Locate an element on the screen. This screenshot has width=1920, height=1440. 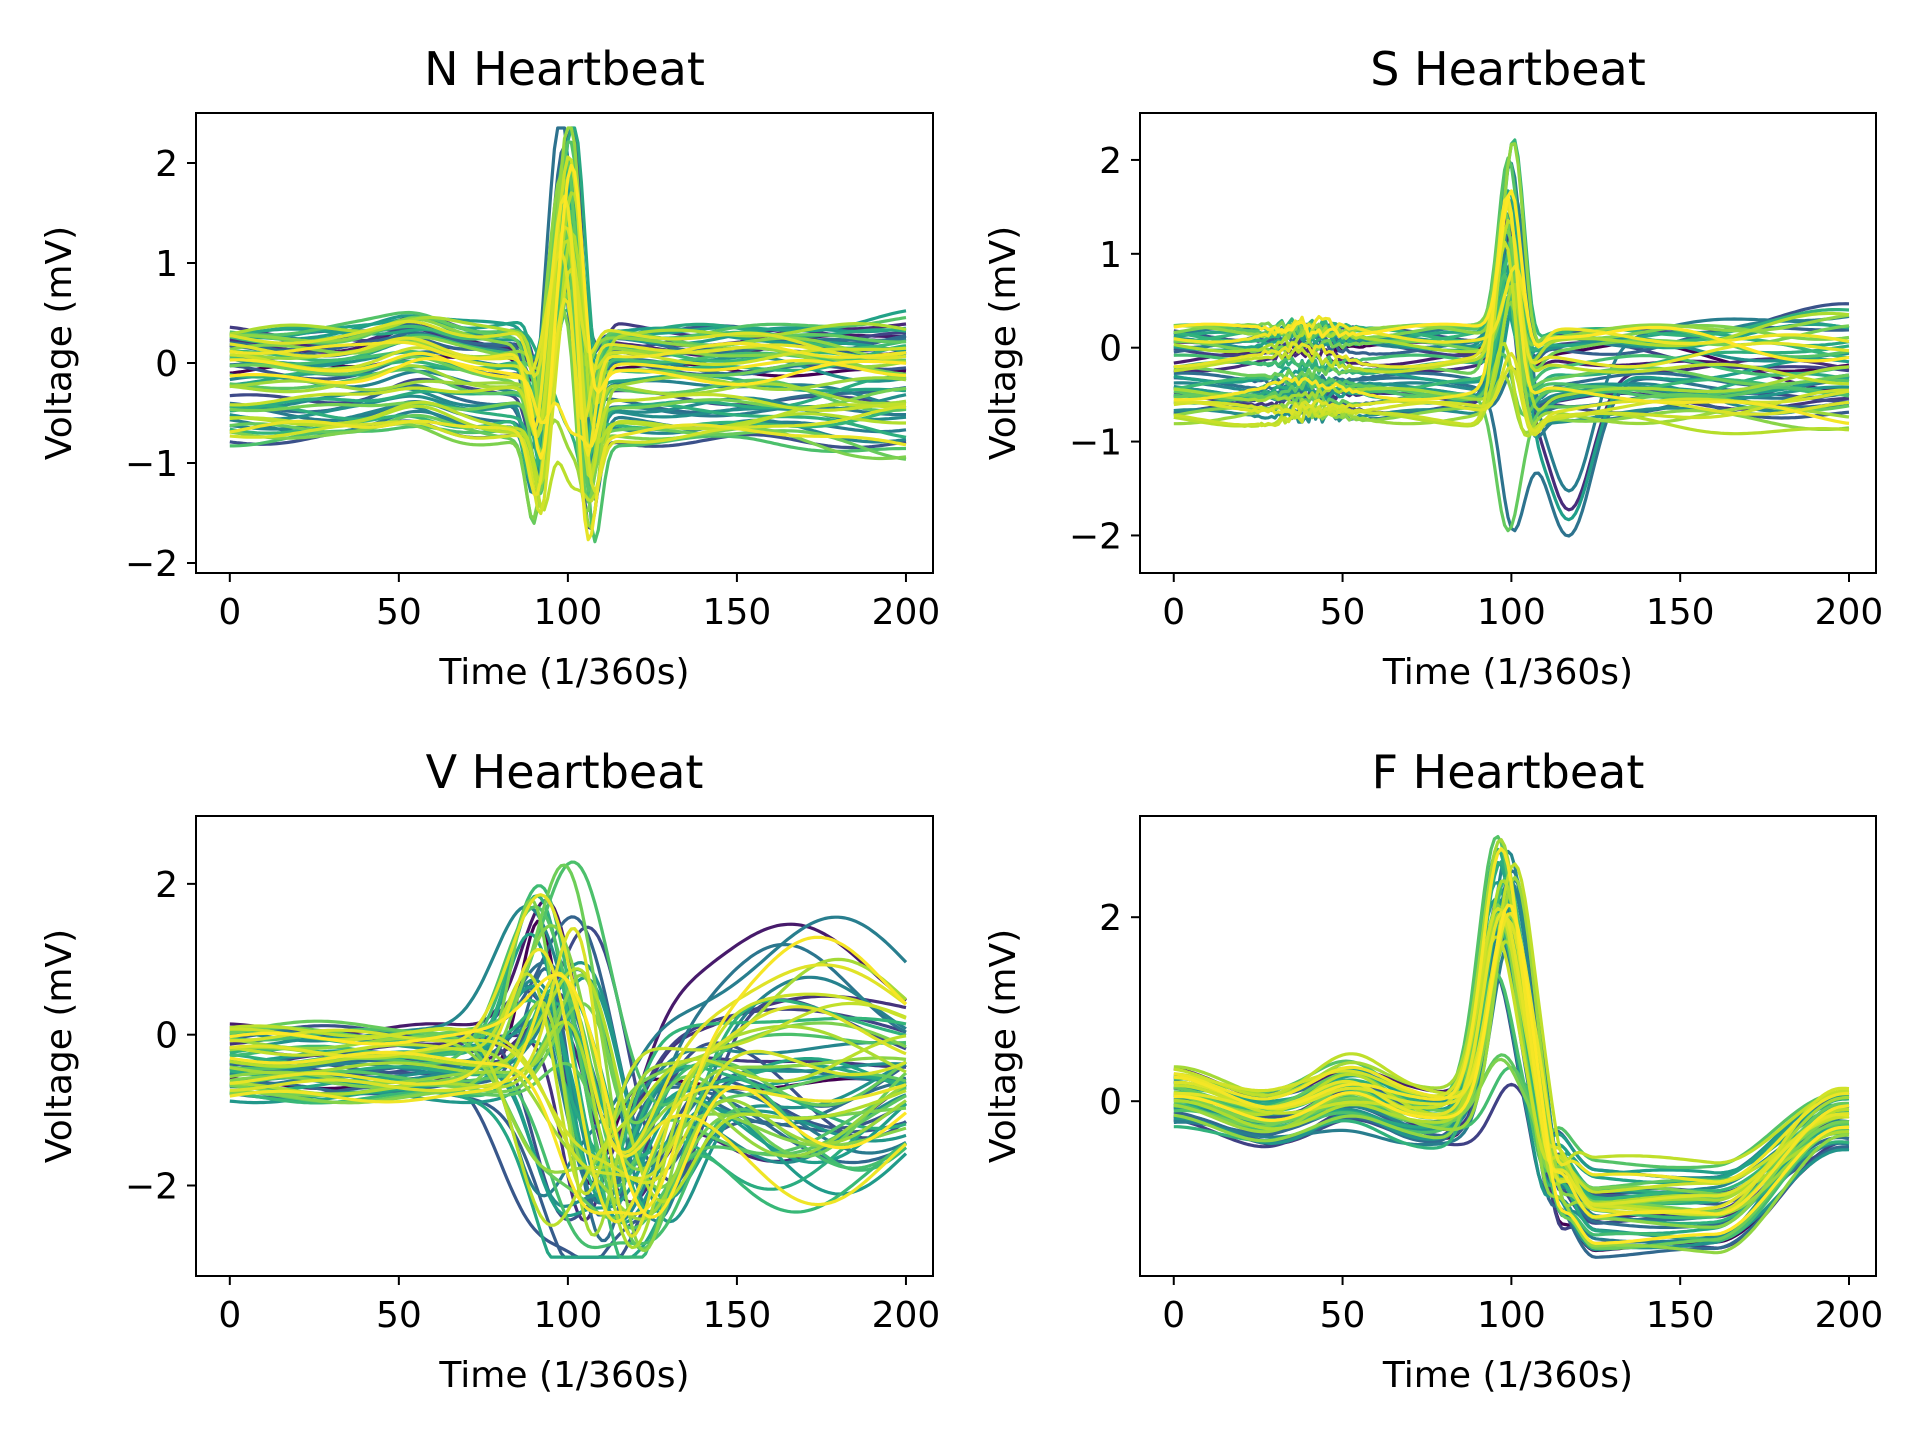
panel-title: S Heartbeat is located at coordinates (1508, 69).